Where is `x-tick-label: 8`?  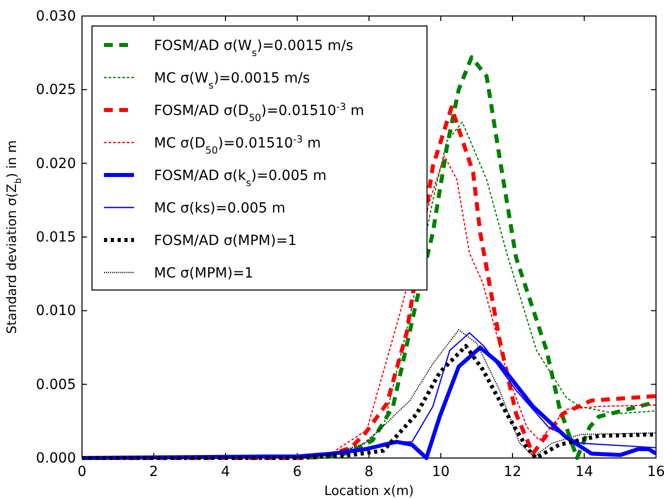
x-tick-label: 8 is located at coordinates (369, 472).